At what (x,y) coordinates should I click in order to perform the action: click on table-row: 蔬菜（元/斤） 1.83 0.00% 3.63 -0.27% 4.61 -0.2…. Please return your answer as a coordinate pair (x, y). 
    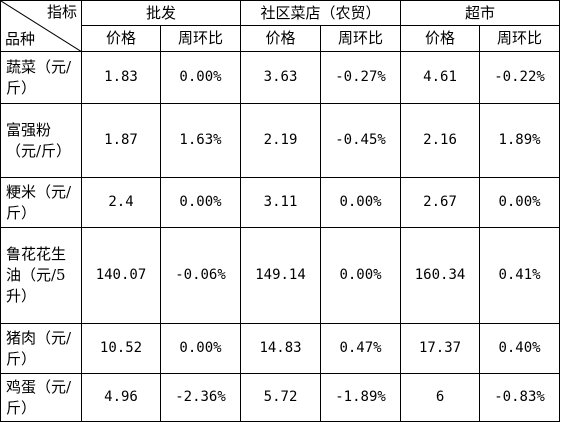
    Looking at the image, I should click on (280, 77).